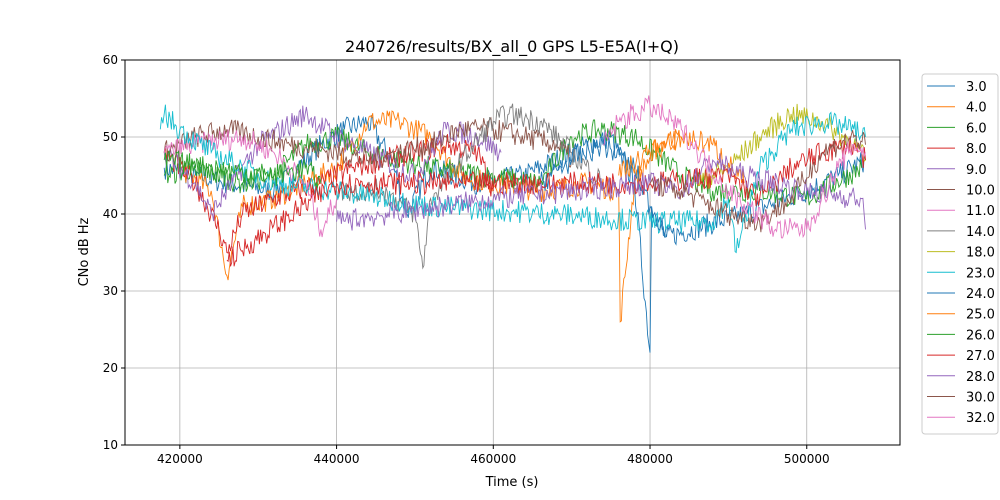  What do you see at coordinates (980, 273) in the screenshot?
I see `legend-label: 23.0` at bounding box center [980, 273].